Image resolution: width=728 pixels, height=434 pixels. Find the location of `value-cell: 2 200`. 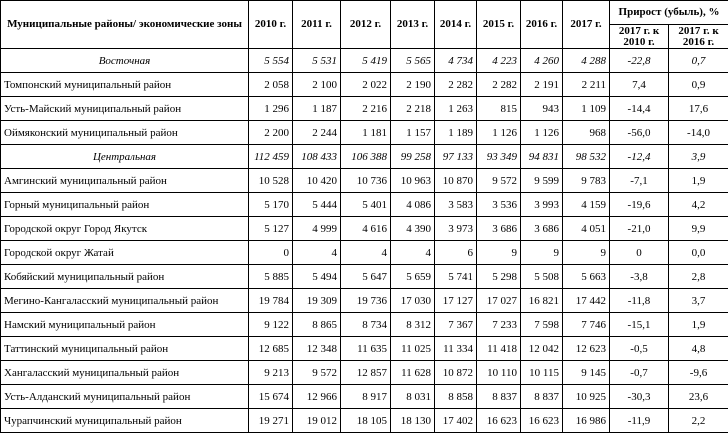

value-cell: 2 200 is located at coordinates (270, 132).